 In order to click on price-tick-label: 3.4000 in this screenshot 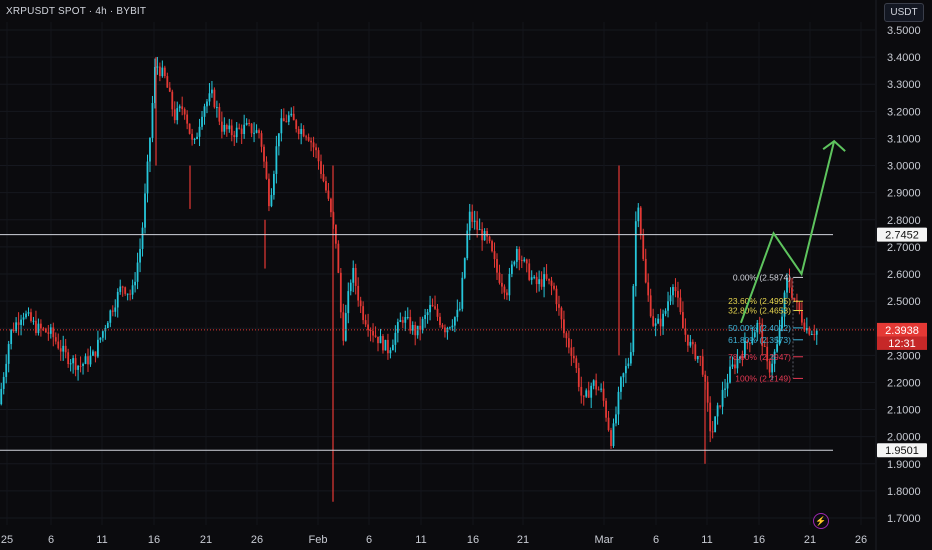, I will do `click(904, 58)`.